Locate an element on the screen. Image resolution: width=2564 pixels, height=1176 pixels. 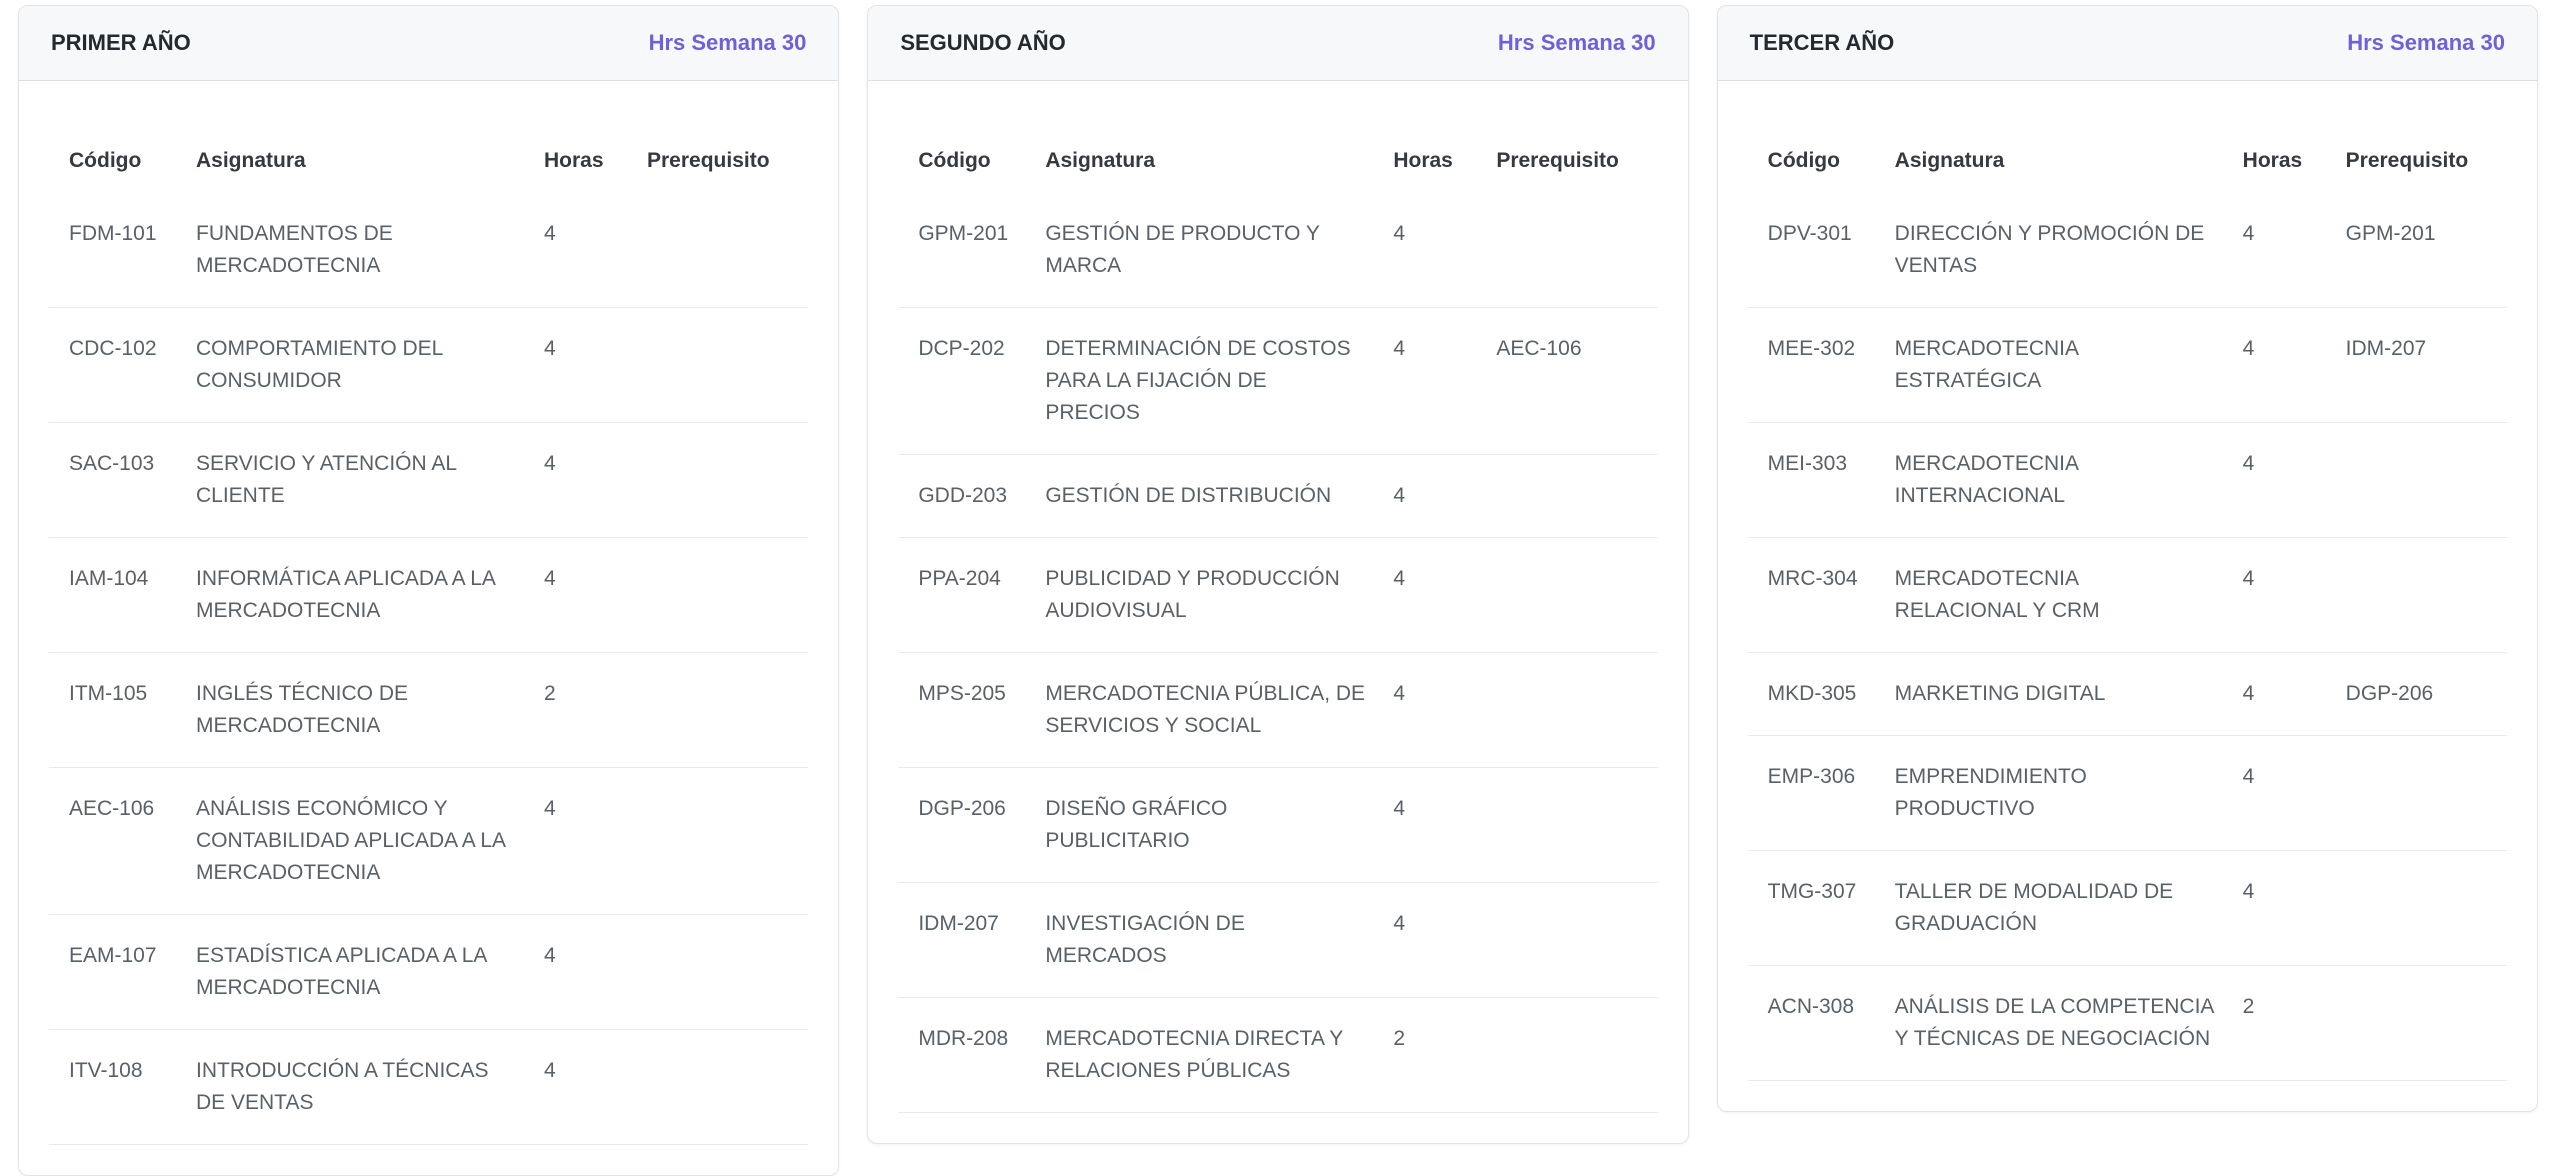
course-prereq-cell: DGP-206 is located at coordinates (2389, 693).